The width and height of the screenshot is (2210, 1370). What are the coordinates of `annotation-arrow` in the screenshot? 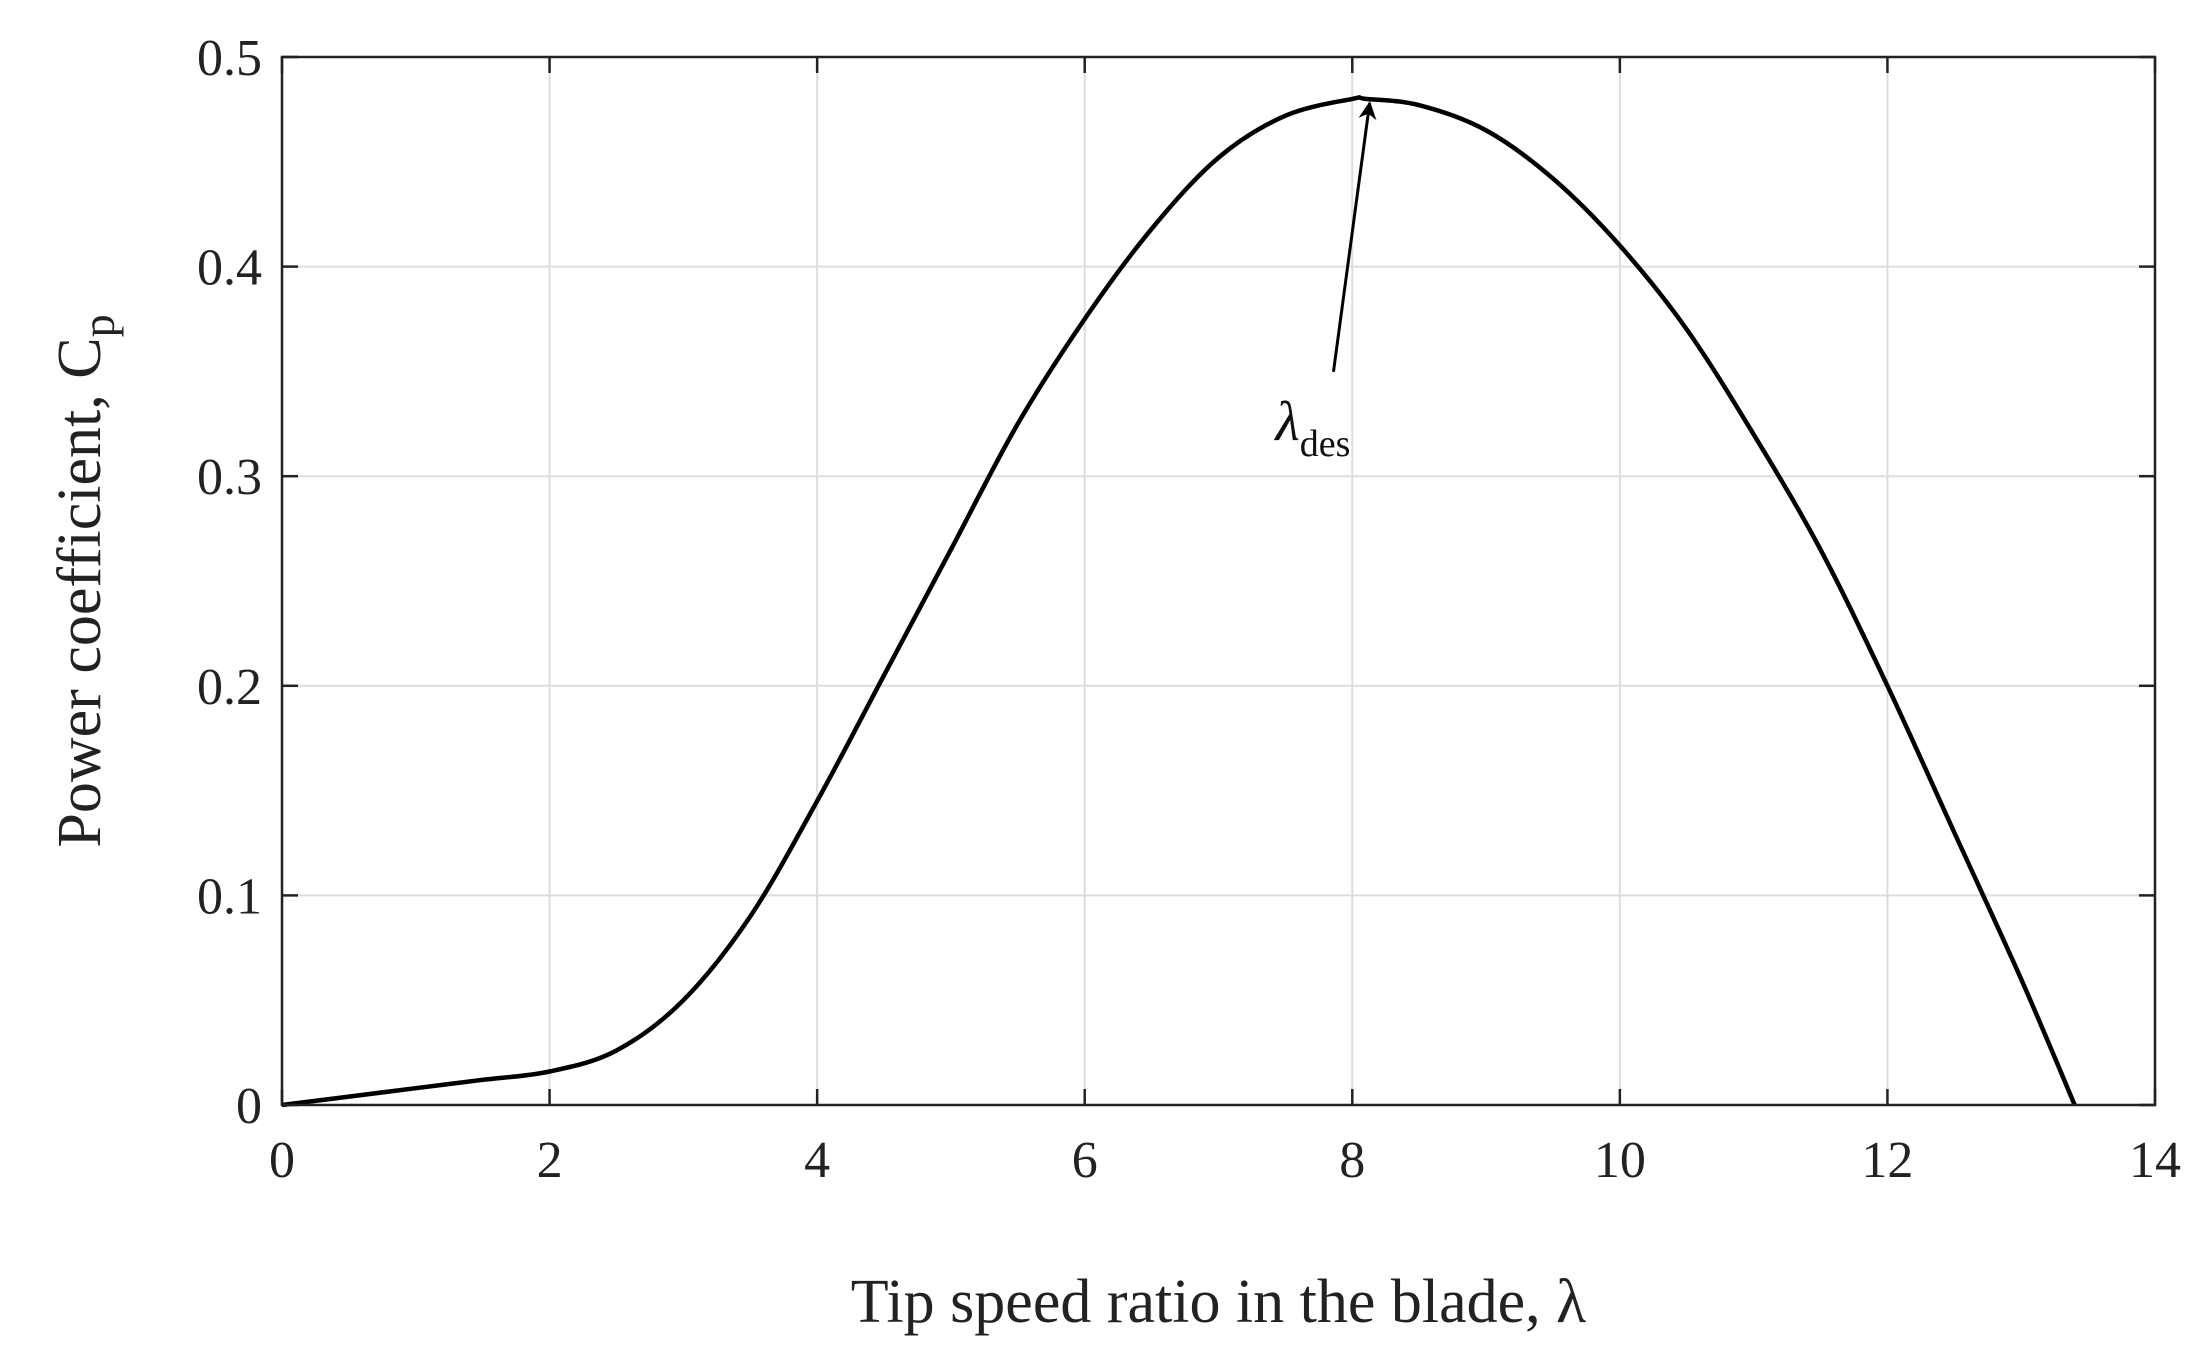 It's located at (1354, 237).